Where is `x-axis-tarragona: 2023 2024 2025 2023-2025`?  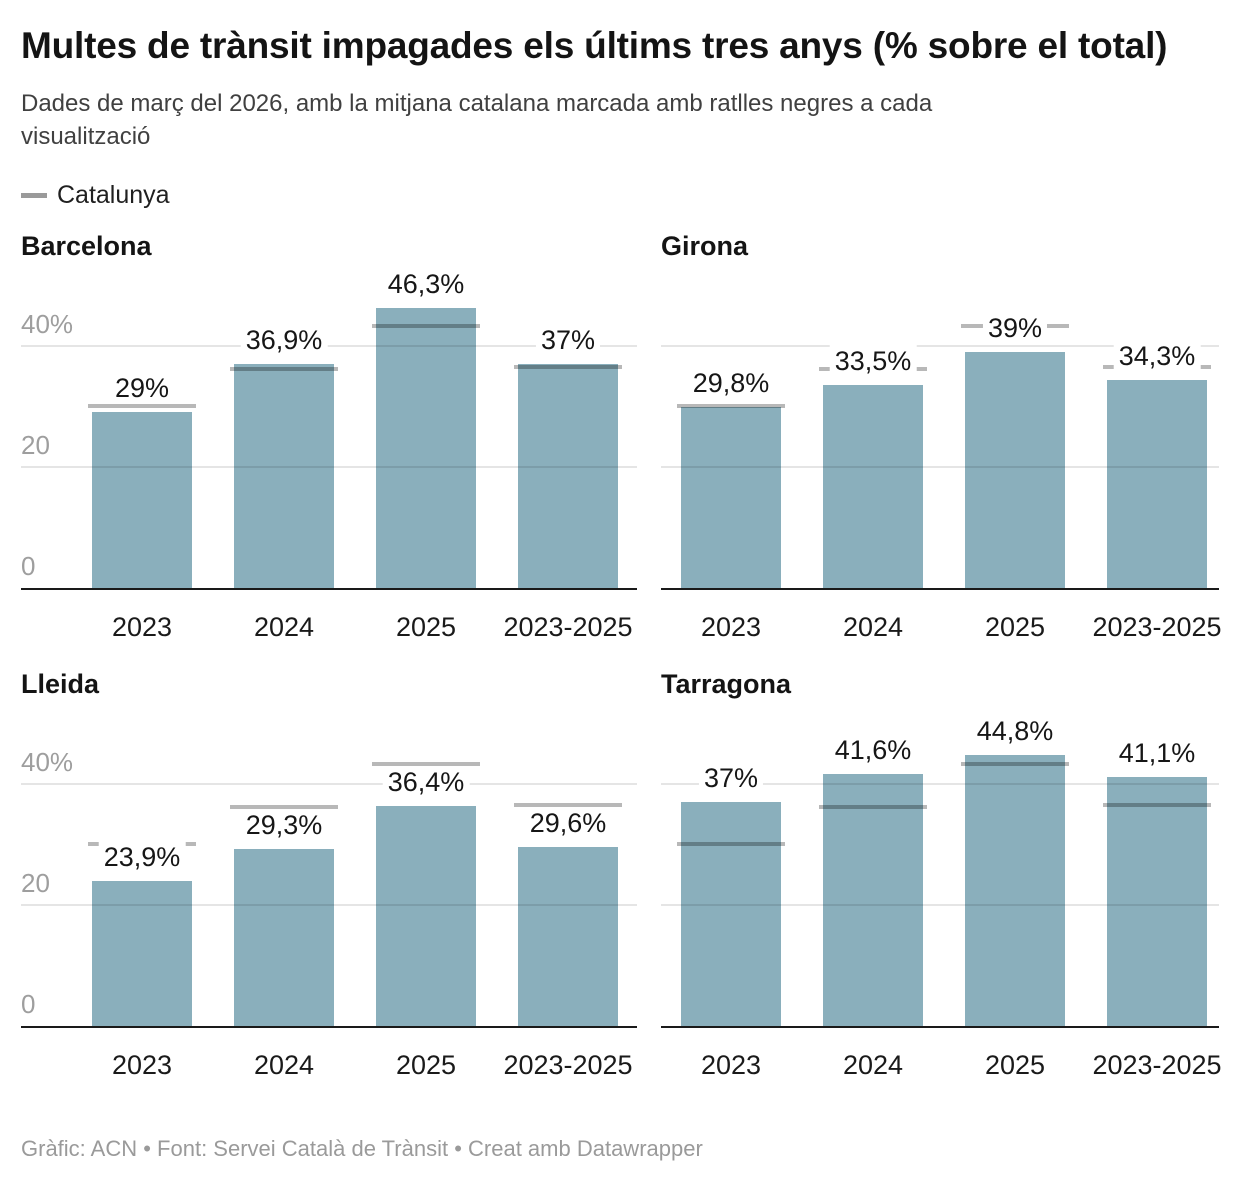
x-axis-tarragona: 2023 2024 2025 2023-2025 is located at coordinates (941, 1056).